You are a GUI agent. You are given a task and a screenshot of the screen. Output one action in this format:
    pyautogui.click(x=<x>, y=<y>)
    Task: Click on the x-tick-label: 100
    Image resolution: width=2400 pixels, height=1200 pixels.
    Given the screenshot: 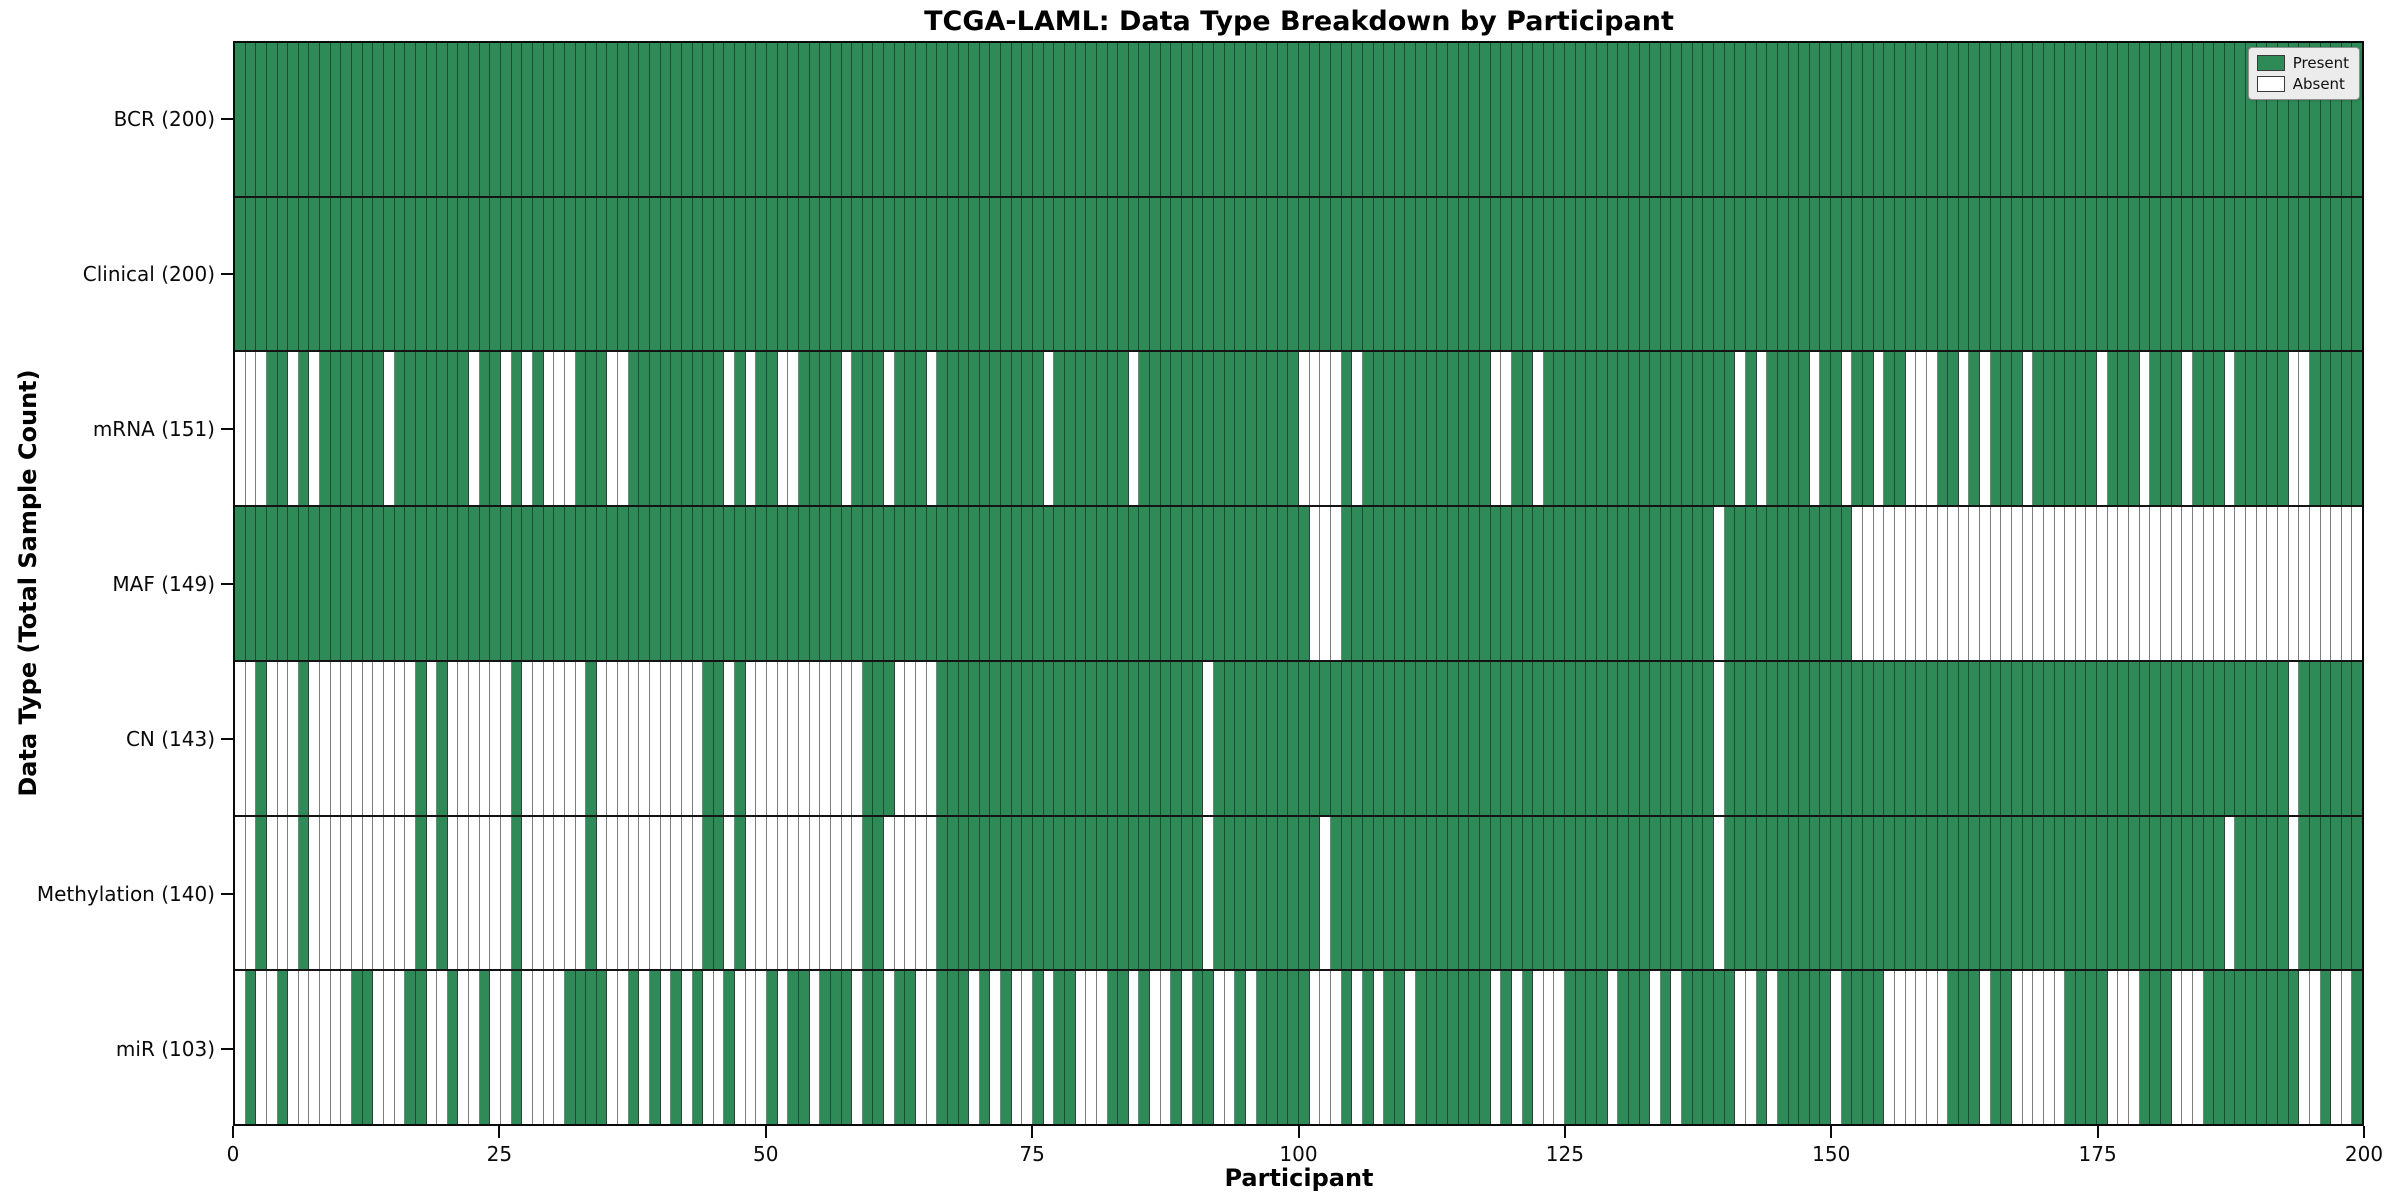 What is the action you would take?
    pyautogui.click(x=1298, y=1154)
    